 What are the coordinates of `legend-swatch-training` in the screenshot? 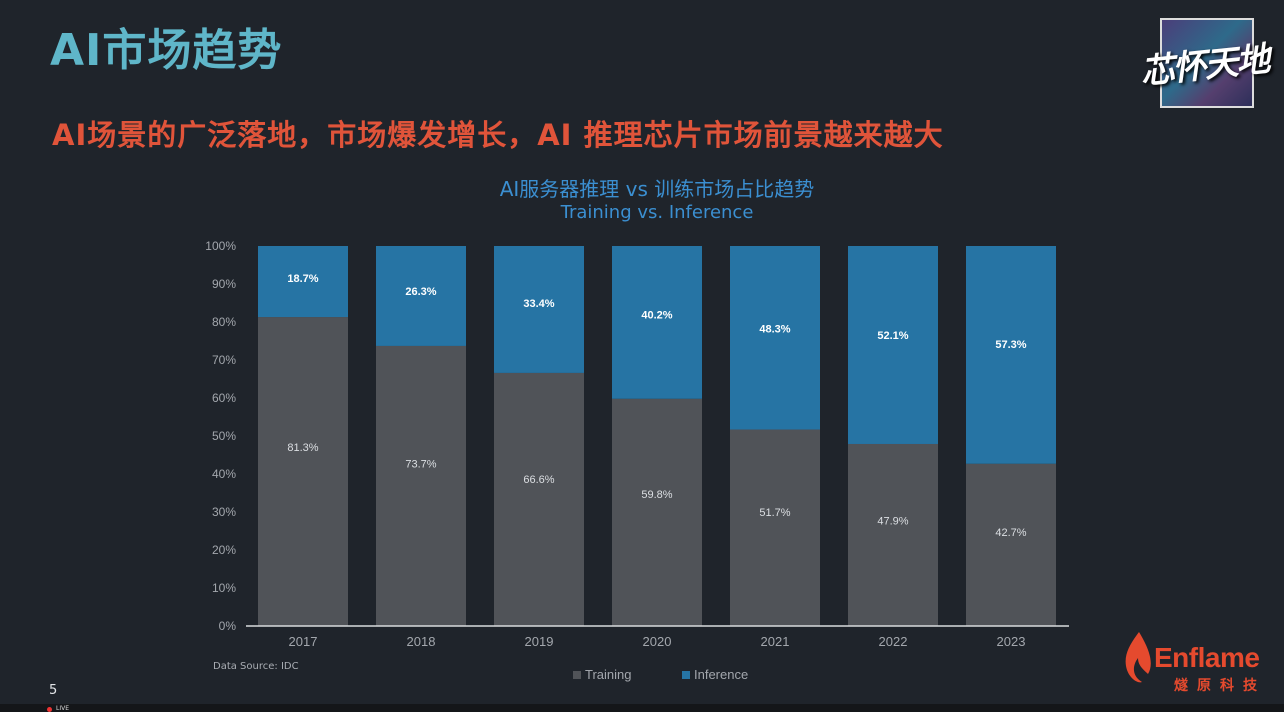 It's located at (577, 675).